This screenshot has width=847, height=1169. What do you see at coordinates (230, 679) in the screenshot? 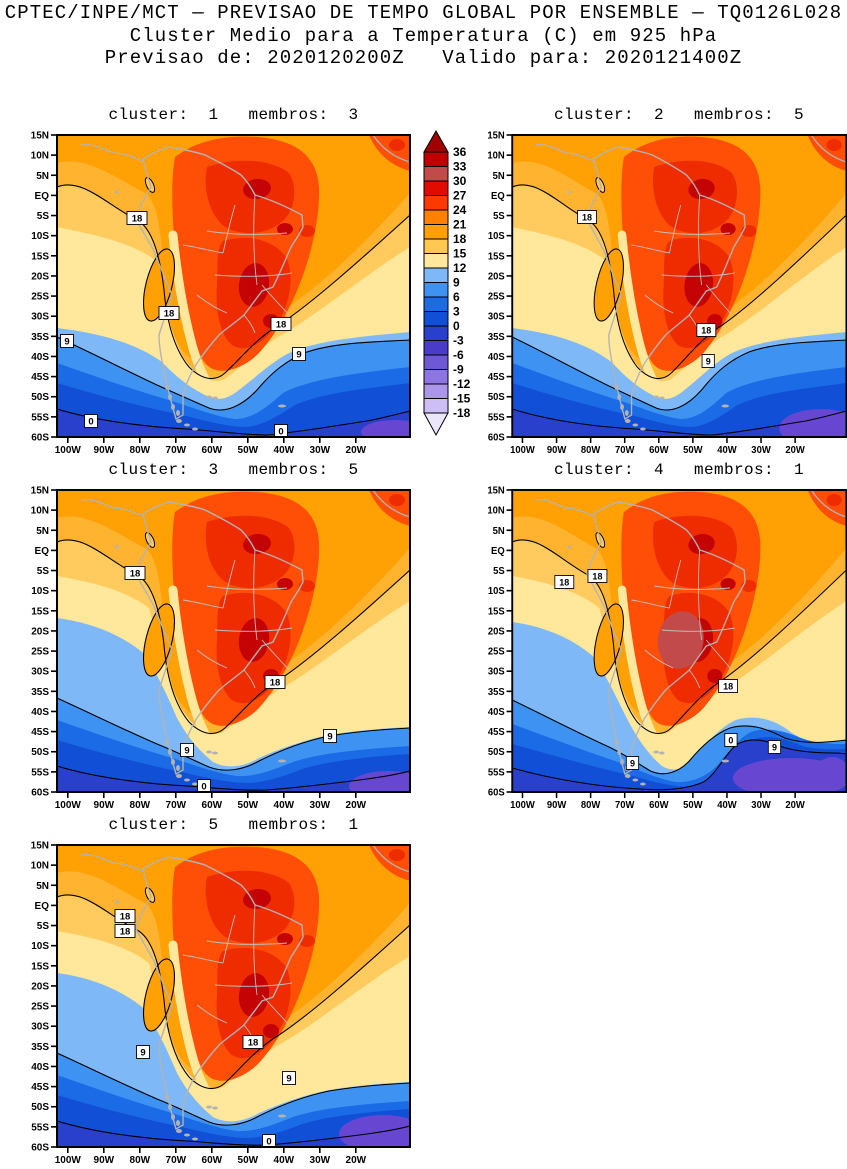
I see `contour-labels: 18 18 9 9 0` at bounding box center [230, 679].